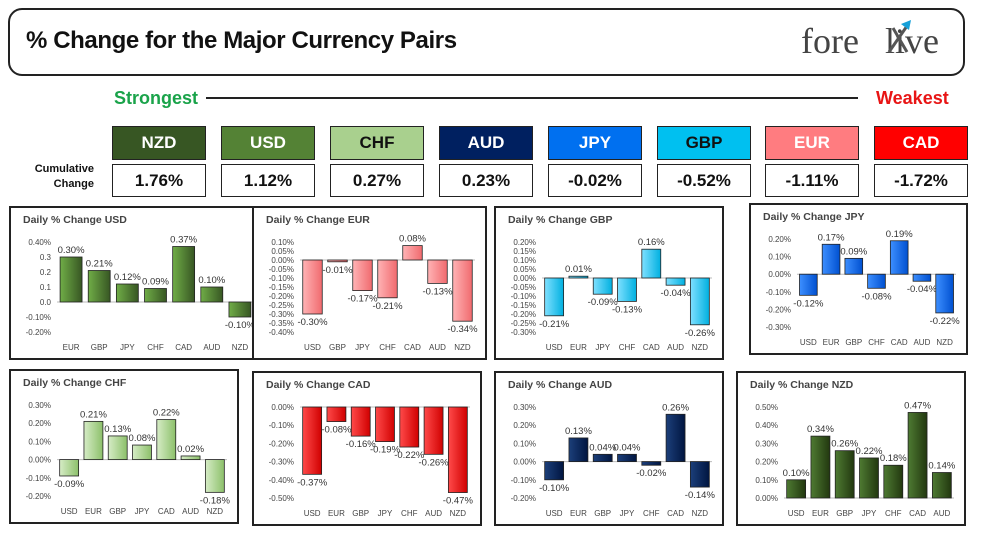 This screenshot has width=981, height=541. I want to click on currency-code-cad: CAD, so click(921, 143).